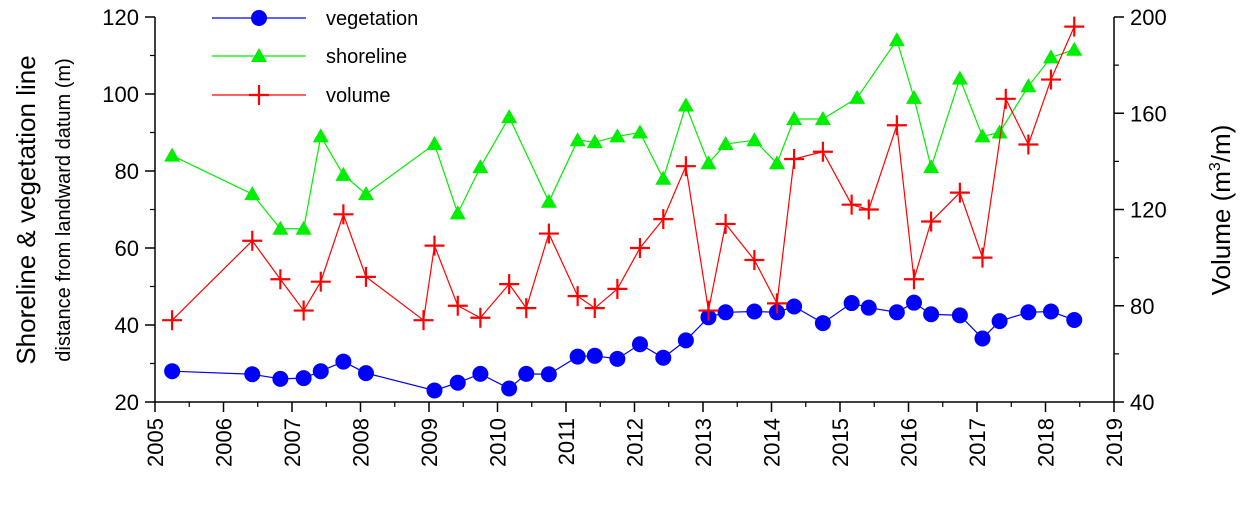 This screenshot has height=508, width=1246. Describe the element at coordinates (840, 442) in the screenshot. I see `x-tick-label: 2015` at that location.